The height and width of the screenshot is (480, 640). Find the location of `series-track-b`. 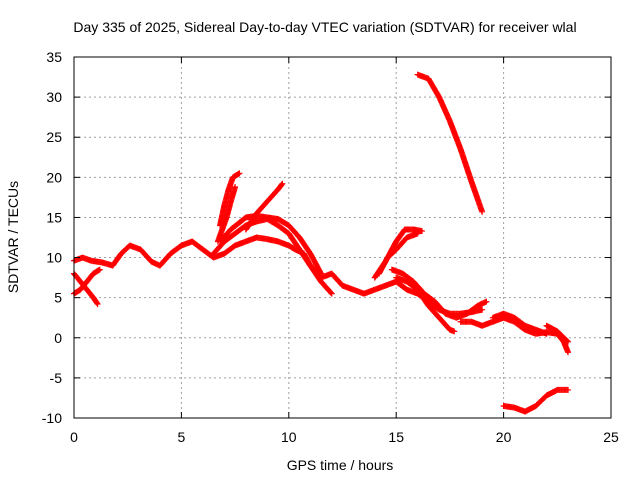

series-track-b is located at coordinates (86, 289).